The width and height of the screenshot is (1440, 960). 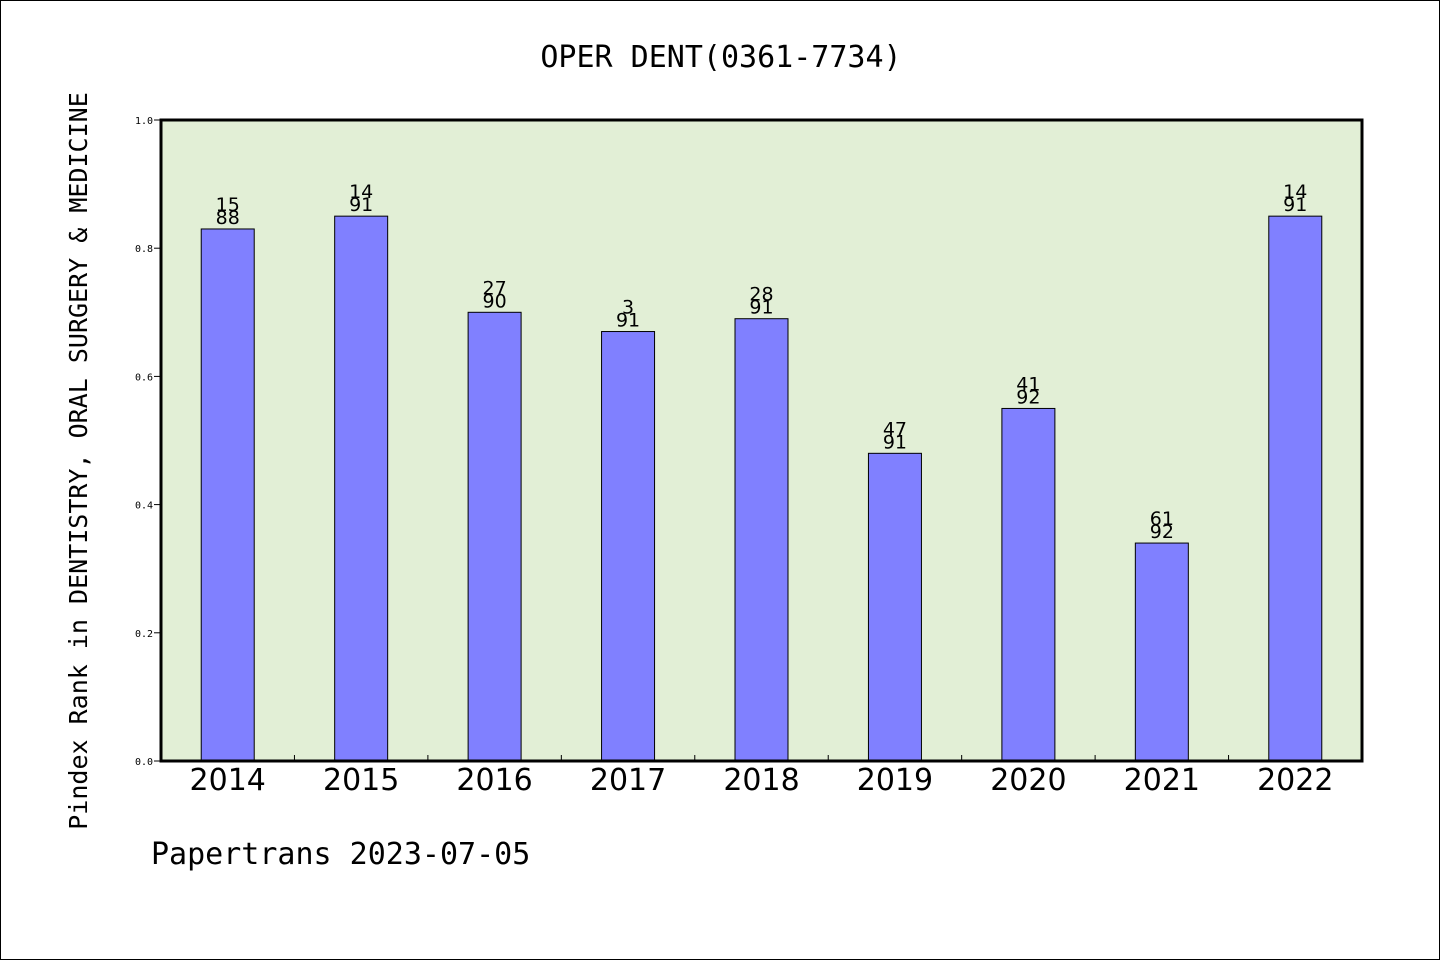 What do you see at coordinates (495, 301) in the screenshot?
I see `data-label-total: 90` at bounding box center [495, 301].